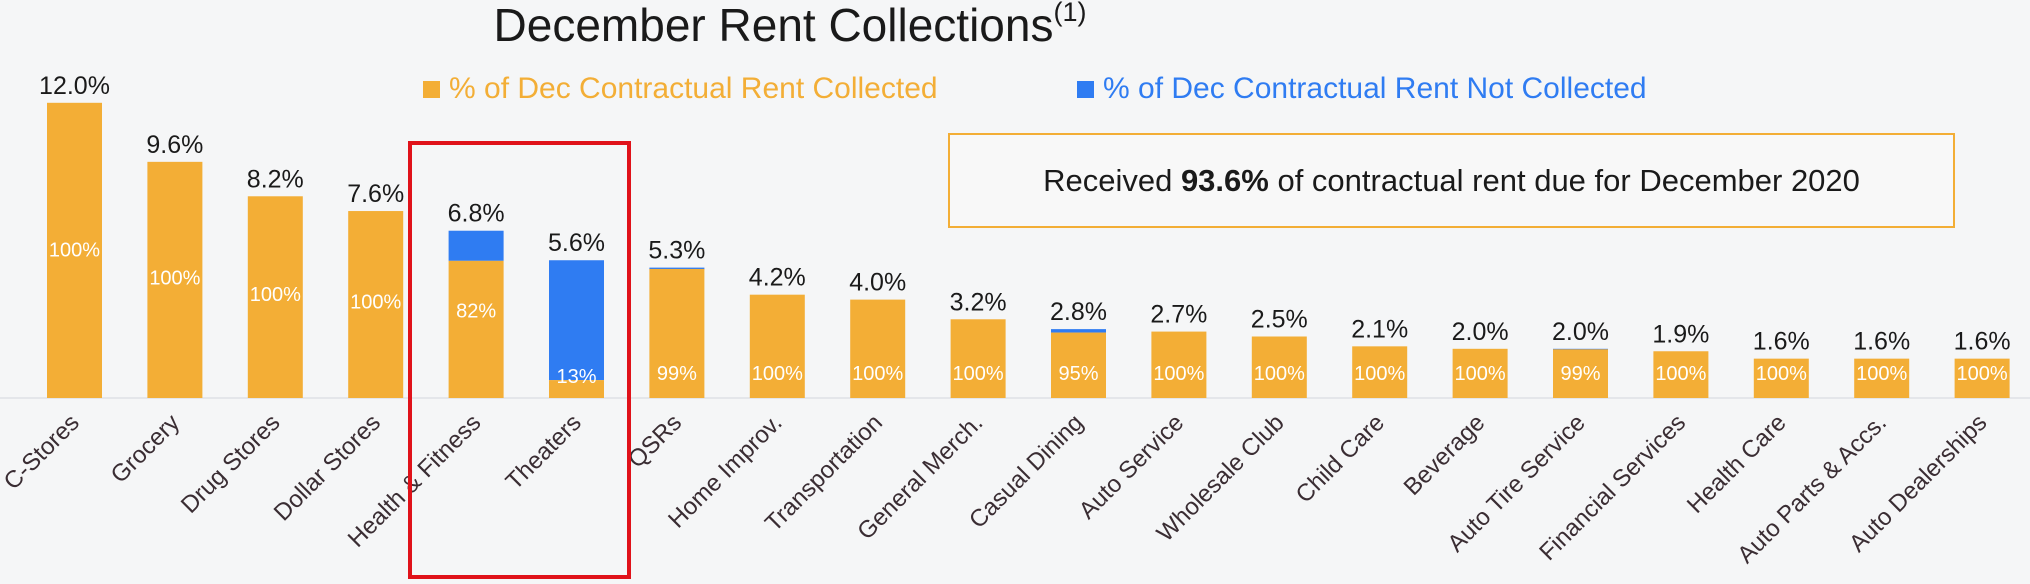 Image resolution: width=2030 pixels, height=584 pixels. Describe the element at coordinates (1070, 13) in the screenshot. I see `title-footnote: (1)` at that location.